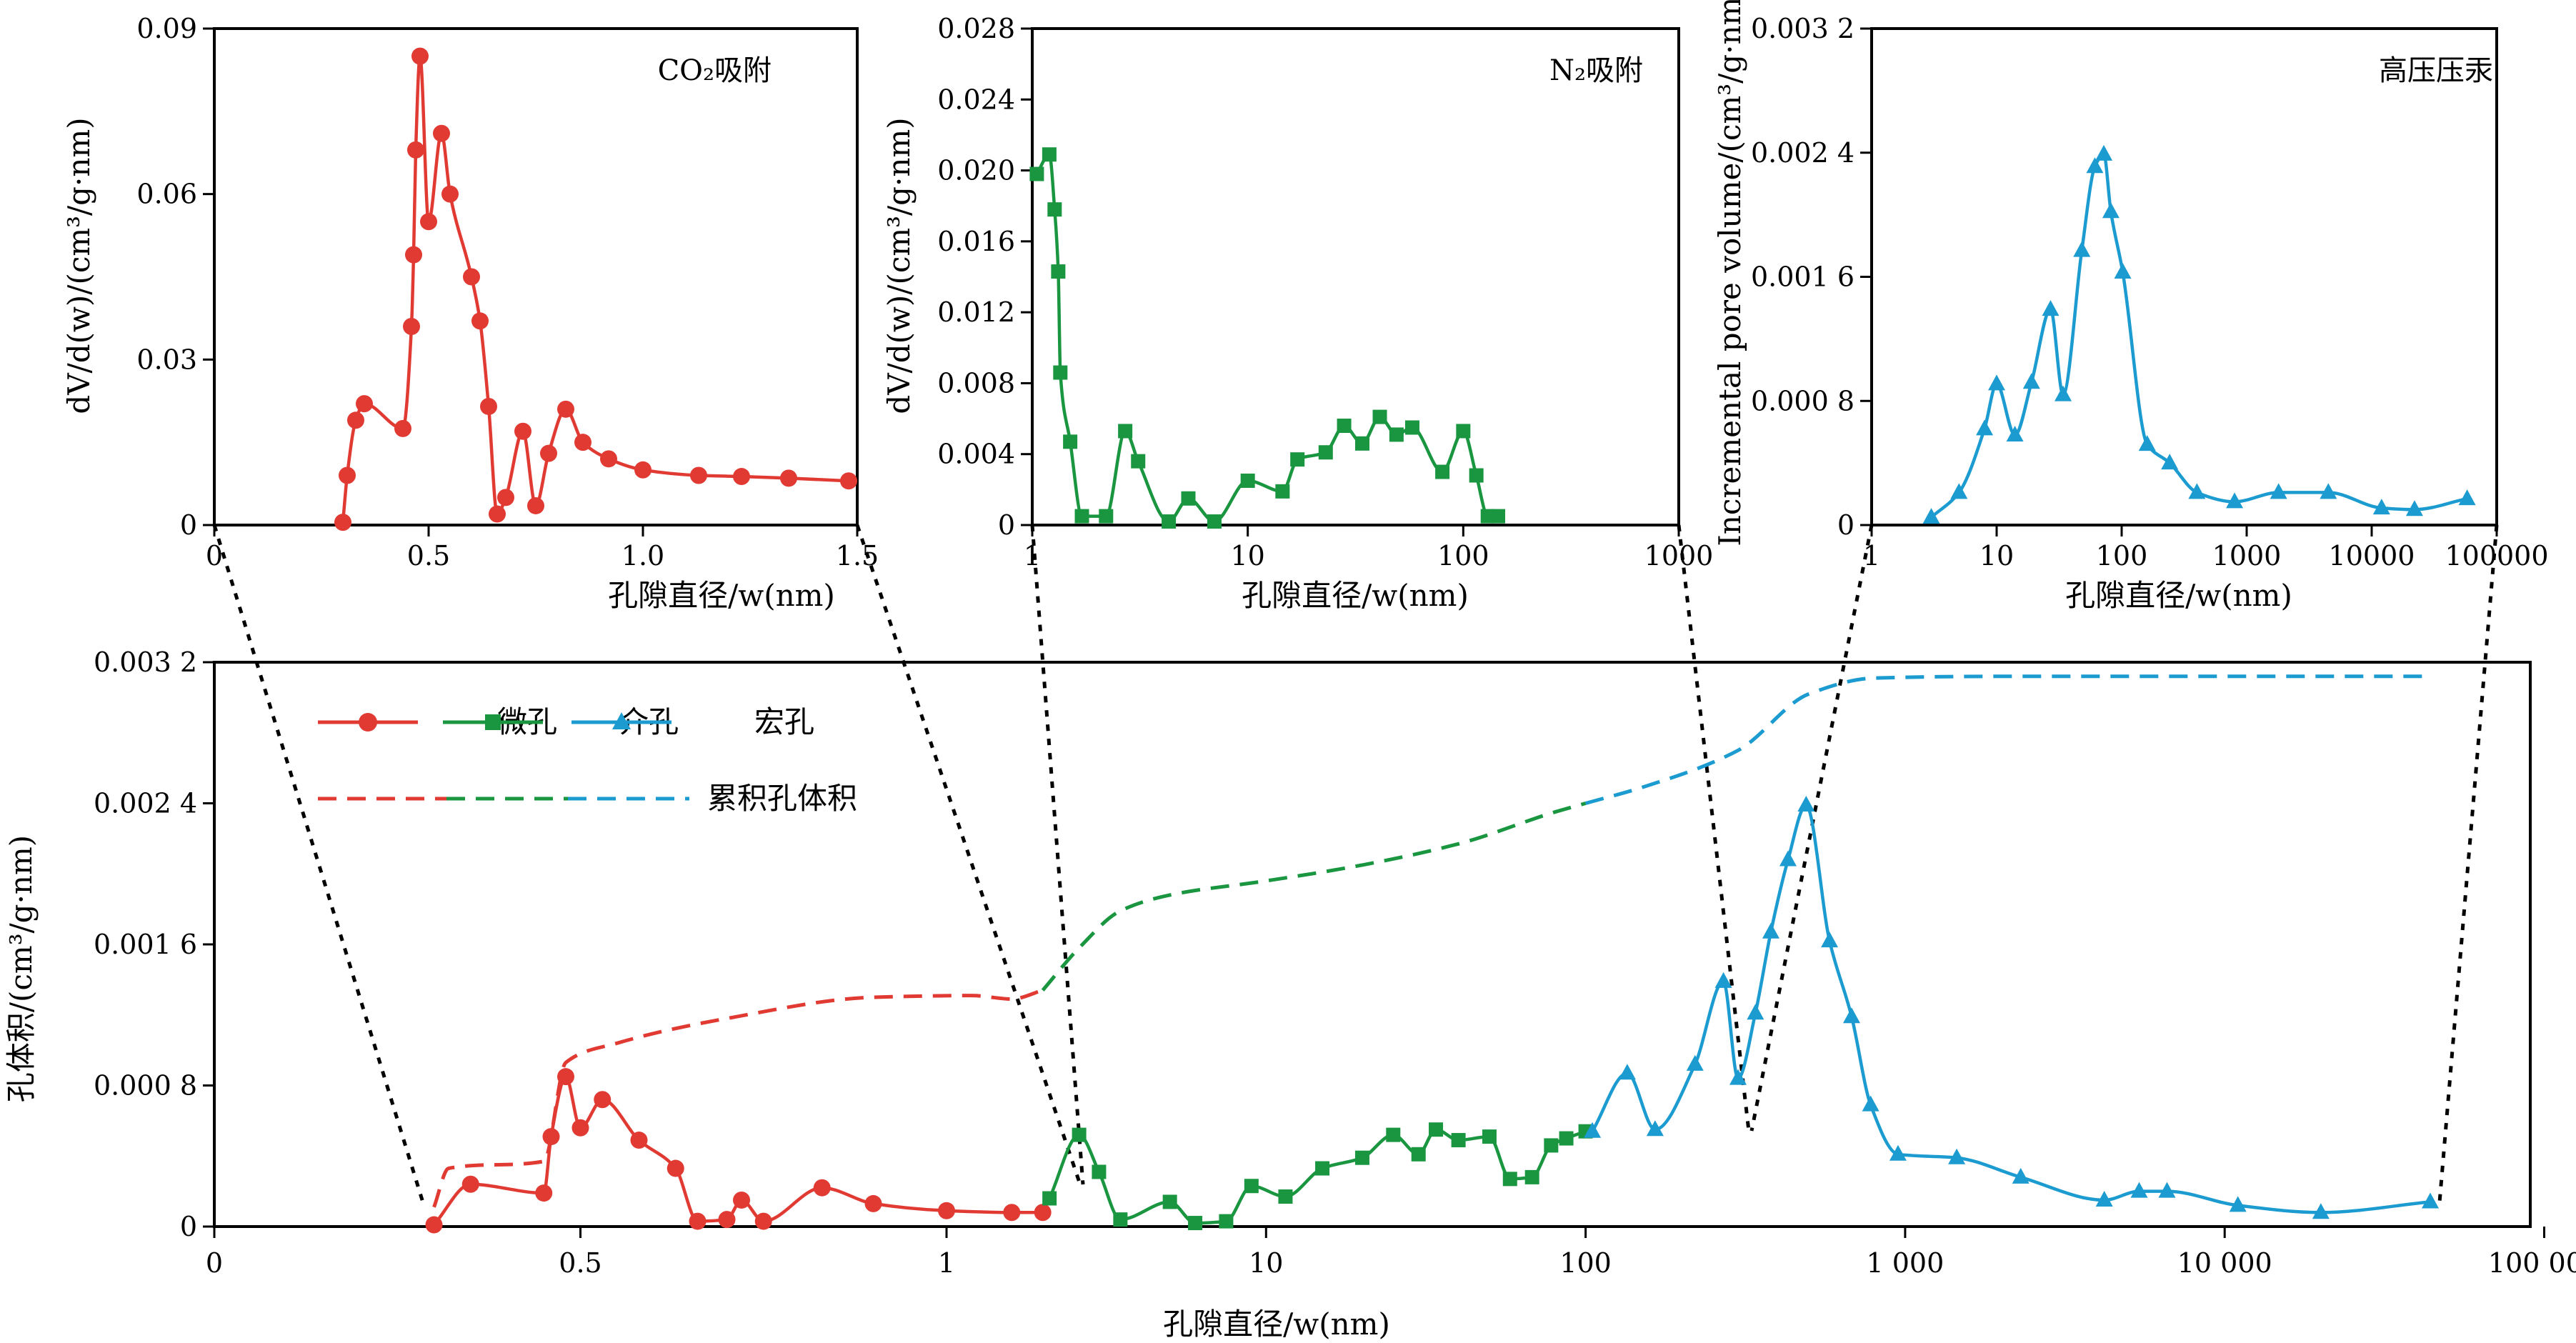 This screenshot has width=2576, height=1343. Describe the element at coordinates (78, 265) in the screenshot. I see `co2-y-axis-label: dV/d(w)/(cm³/g·nm)` at that location.